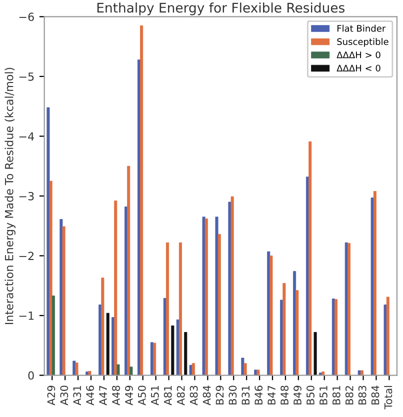  I want to click on x-tick-label: A51, so click(155, 396).